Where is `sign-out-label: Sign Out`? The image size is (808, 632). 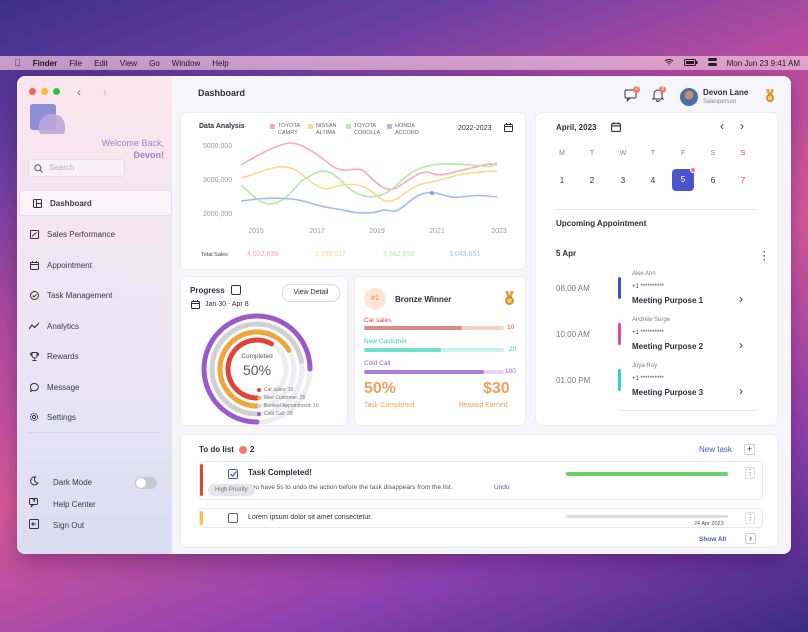 sign-out-label: Sign Out is located at coordinates (69, 525).